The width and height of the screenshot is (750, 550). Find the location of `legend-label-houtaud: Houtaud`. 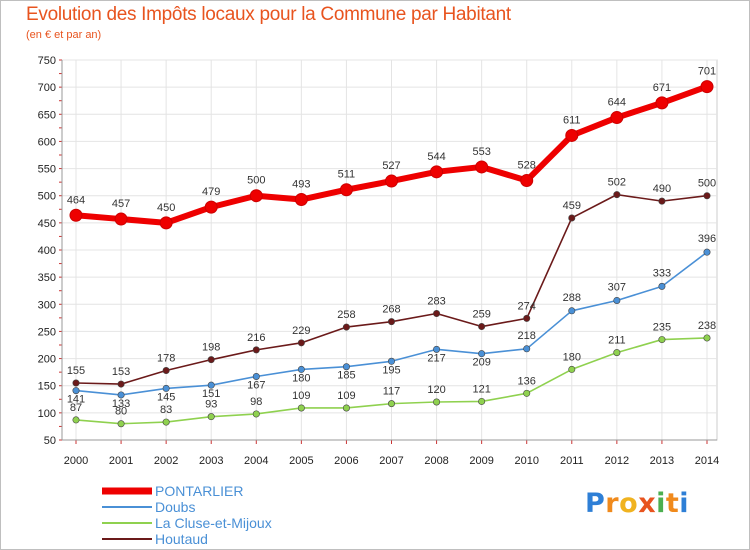

legend-label-houtaud: Houtaud is located at coordinates (181, 539).